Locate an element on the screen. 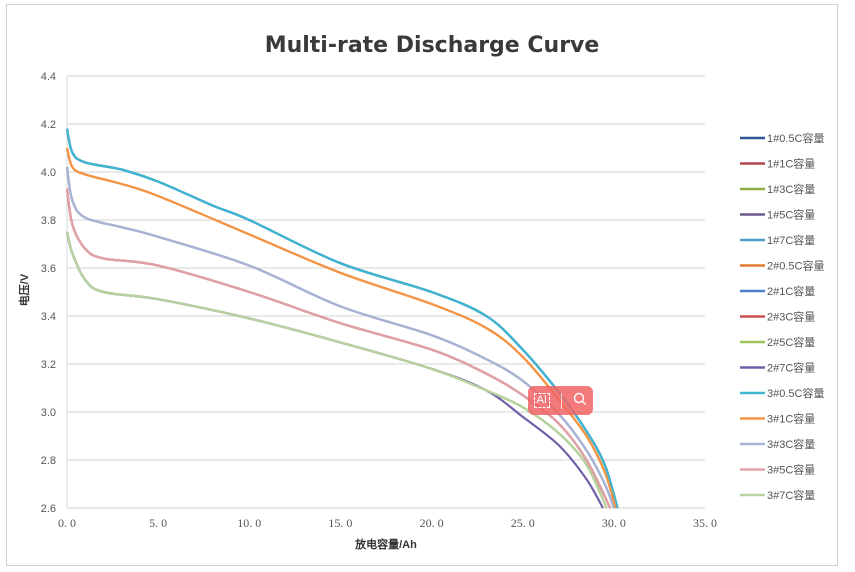 This screenshot has height=572, width=855. legend-item: 1#1C容量 is located at coordinates (777, 164).